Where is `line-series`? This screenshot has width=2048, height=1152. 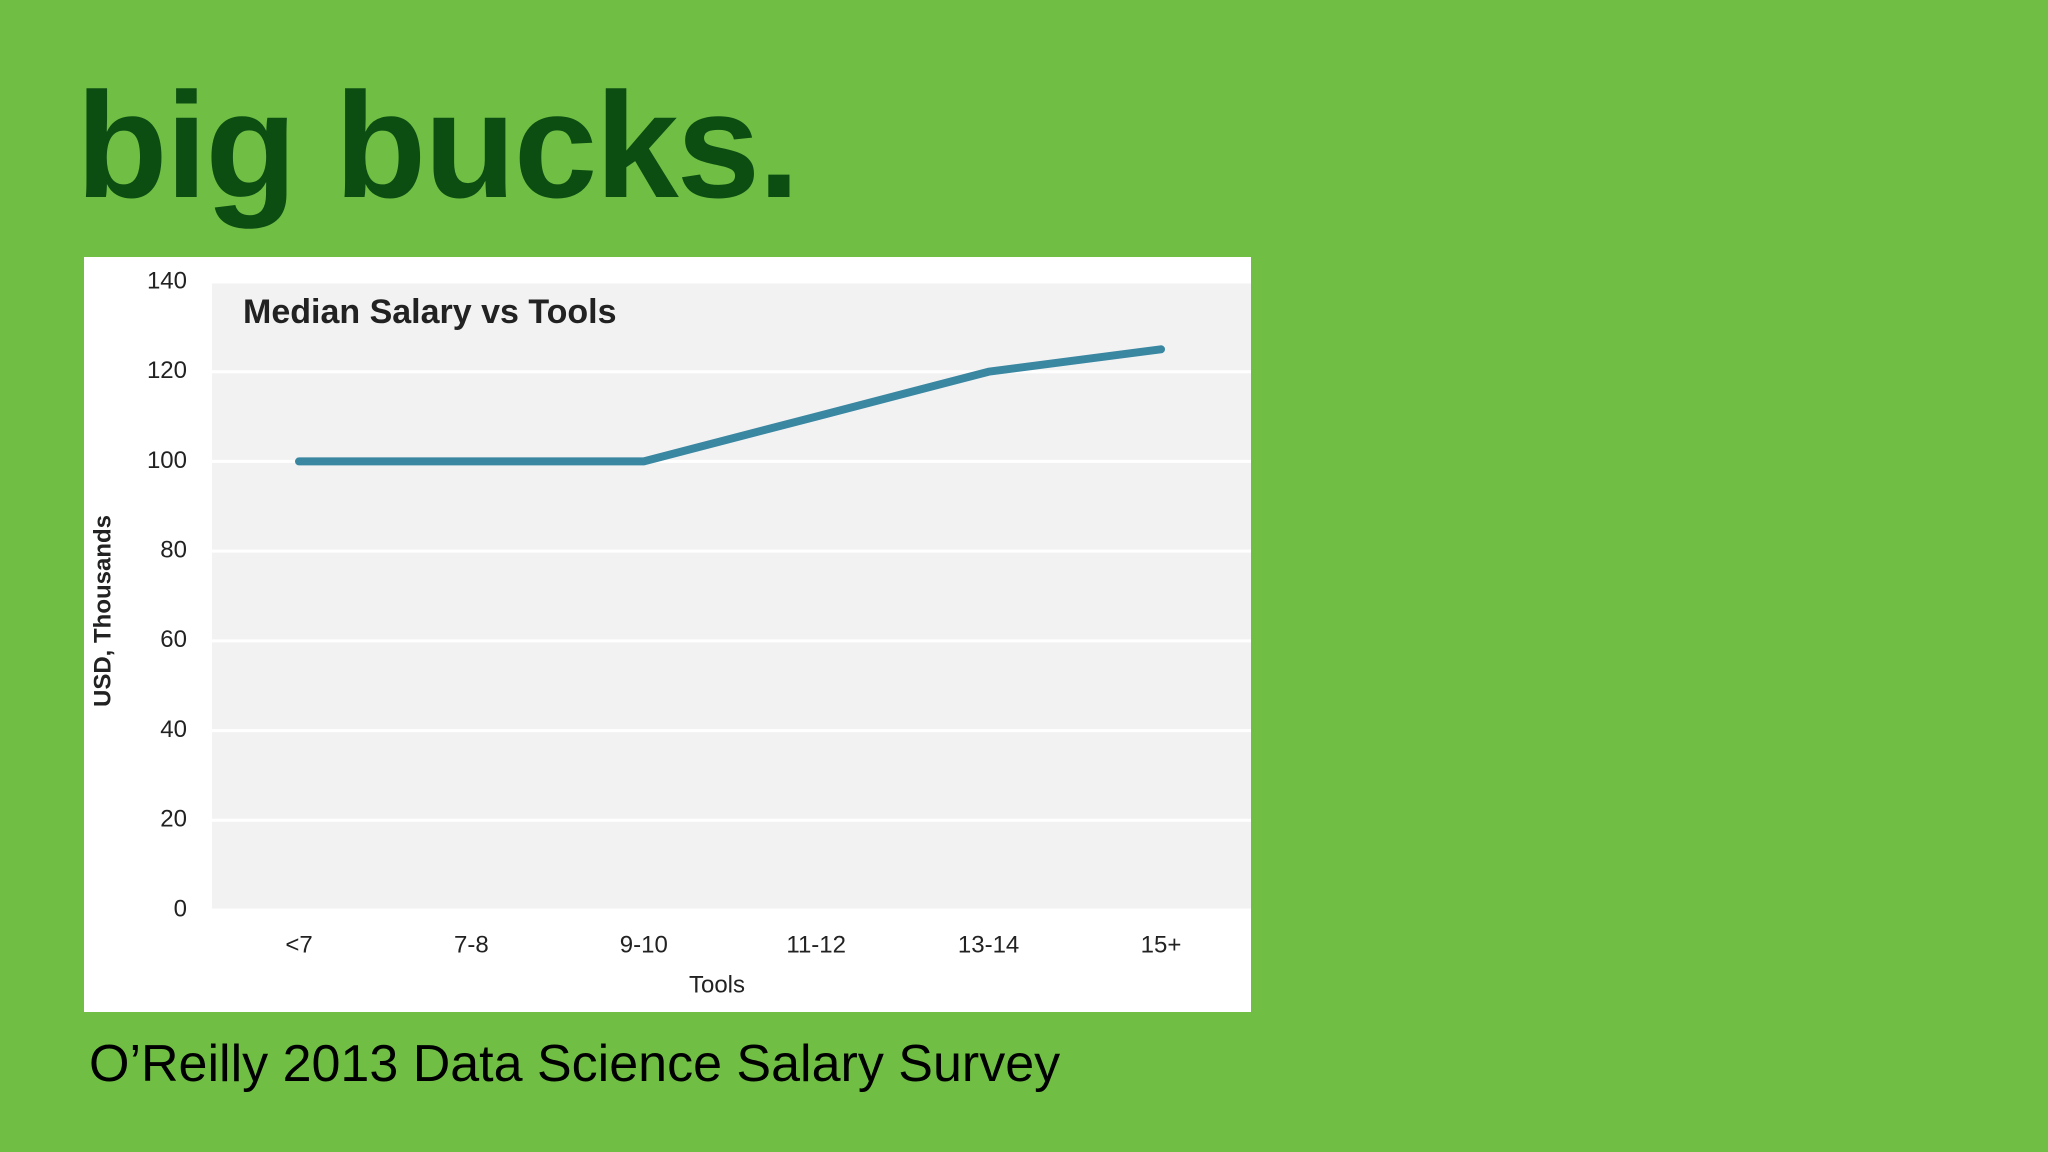
line-series is located at coordinates (730, 405).